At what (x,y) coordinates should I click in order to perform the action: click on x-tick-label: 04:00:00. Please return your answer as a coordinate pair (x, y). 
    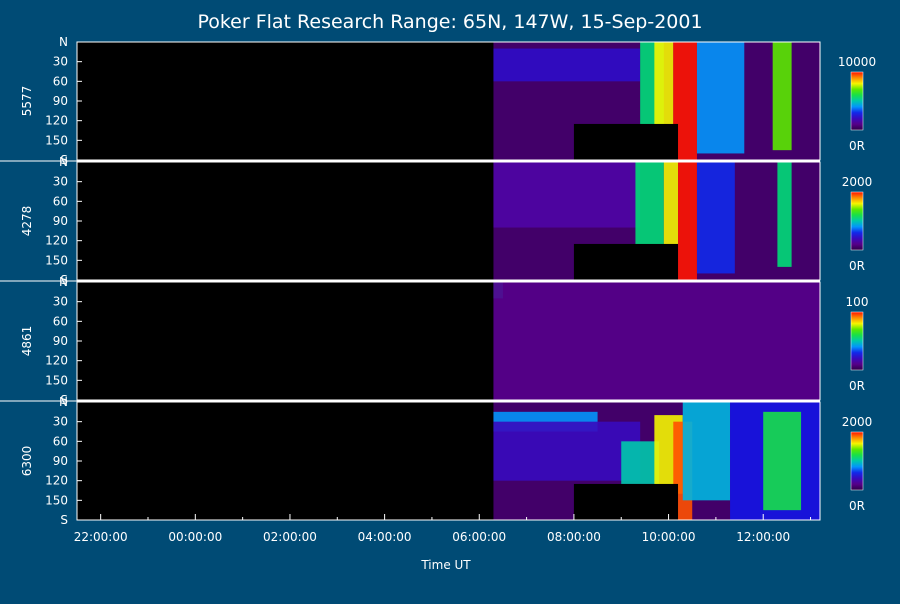
    Looking at the image, I should click on (385, 537).